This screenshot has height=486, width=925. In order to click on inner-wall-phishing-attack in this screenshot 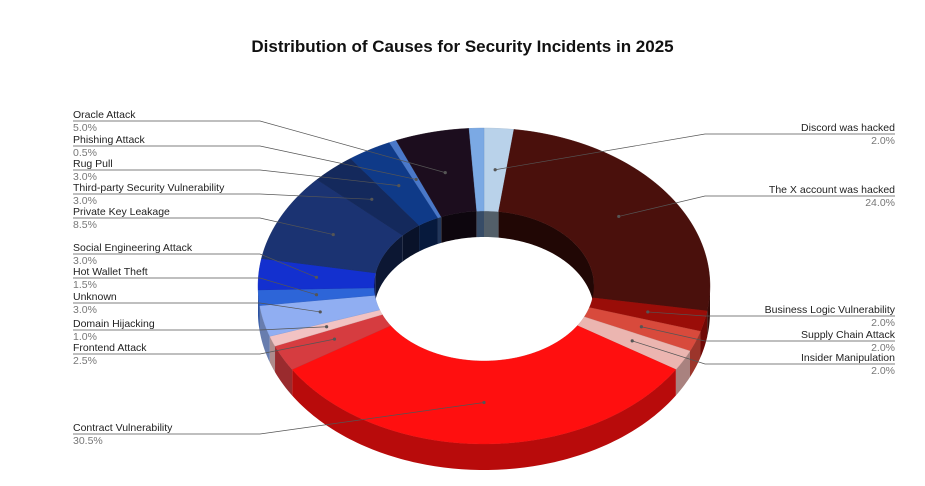, I will do `click(439, 230)`.